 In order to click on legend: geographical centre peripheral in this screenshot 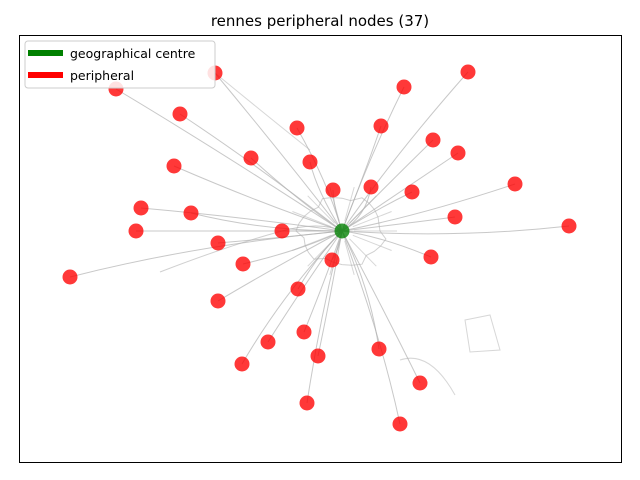, I will do `click(120, 64)`.